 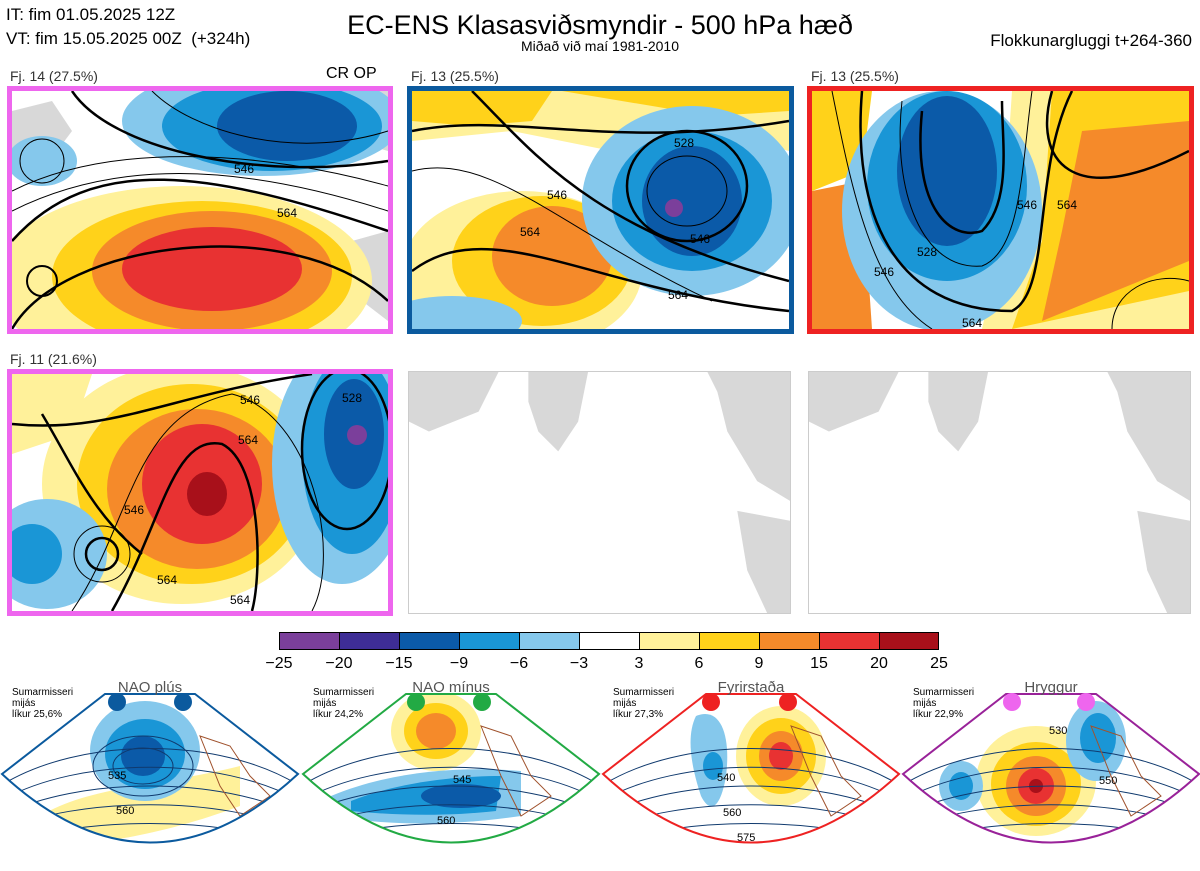 What do you see at coordinates (279, 663) in the screenshot?
I see `colorbar-tick-label: −25` at bounding box center [279, 663].